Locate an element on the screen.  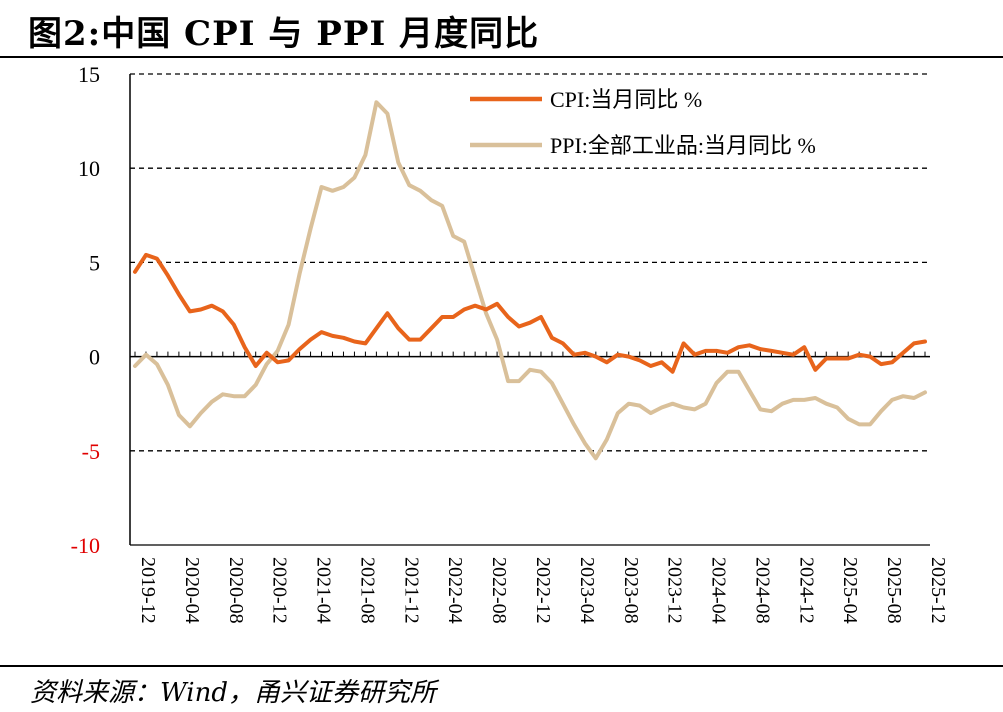
cpi-line is located at coordinates (530, 313).